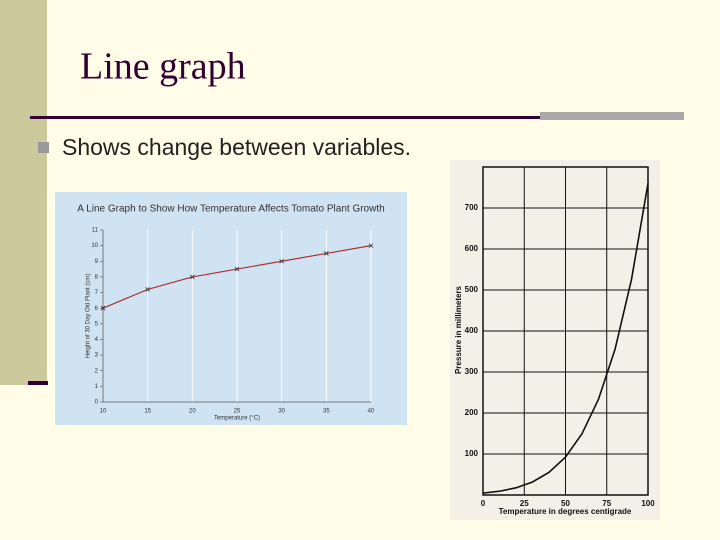 The width and height of the screenshot is (720, 540). Describe the element at coordinates (97, 293) in the screenshot. I see `y-tick-label: 7` at that location.